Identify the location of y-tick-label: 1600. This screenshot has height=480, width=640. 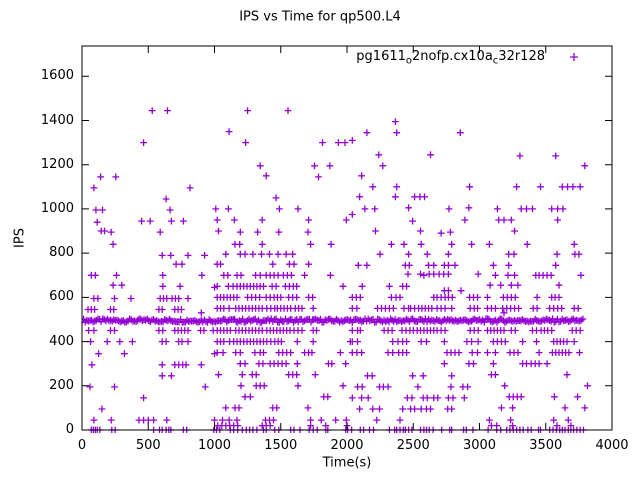
(57, 76).